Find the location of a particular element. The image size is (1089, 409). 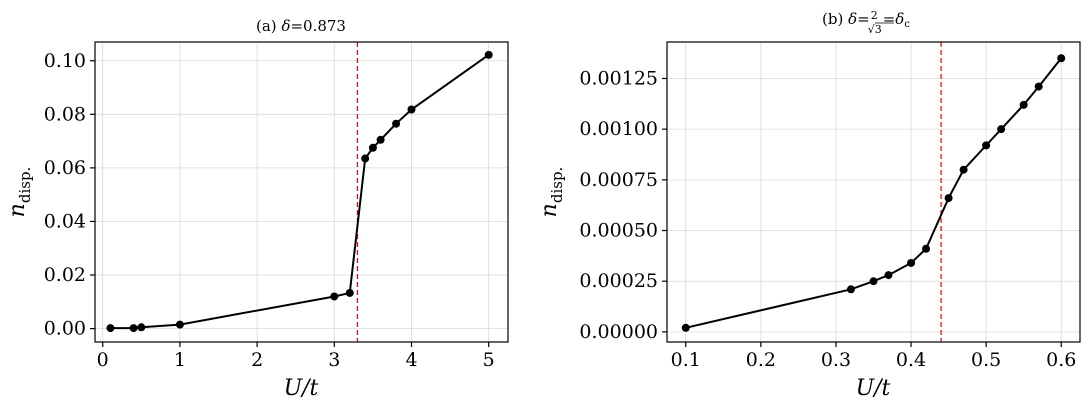

x-tick-label: 0.6 is located at coordinates (1061, 360).